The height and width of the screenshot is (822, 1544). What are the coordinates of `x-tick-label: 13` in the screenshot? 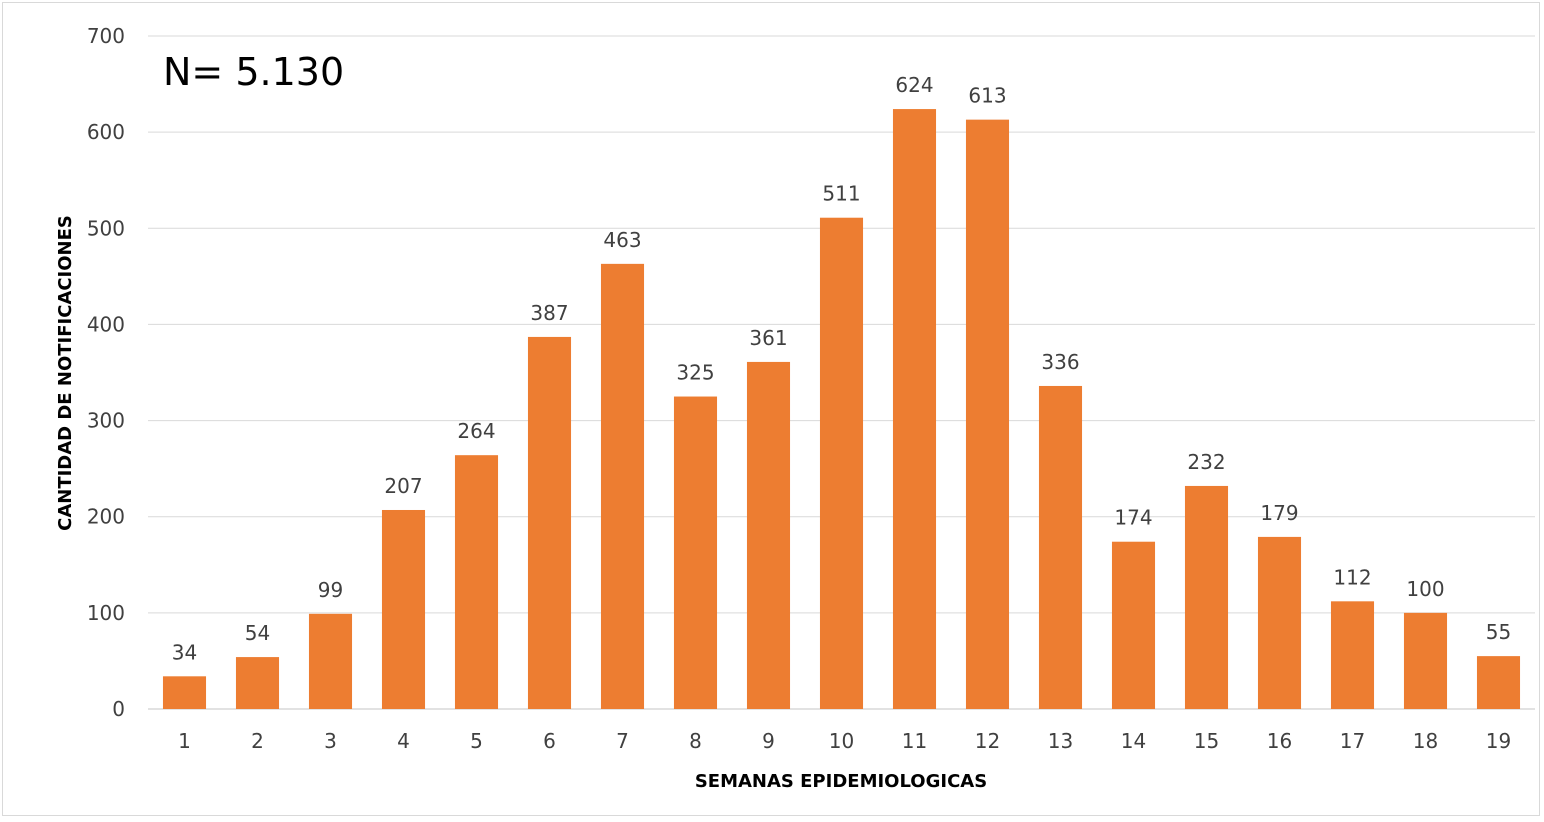 It's located at (1060, 741).